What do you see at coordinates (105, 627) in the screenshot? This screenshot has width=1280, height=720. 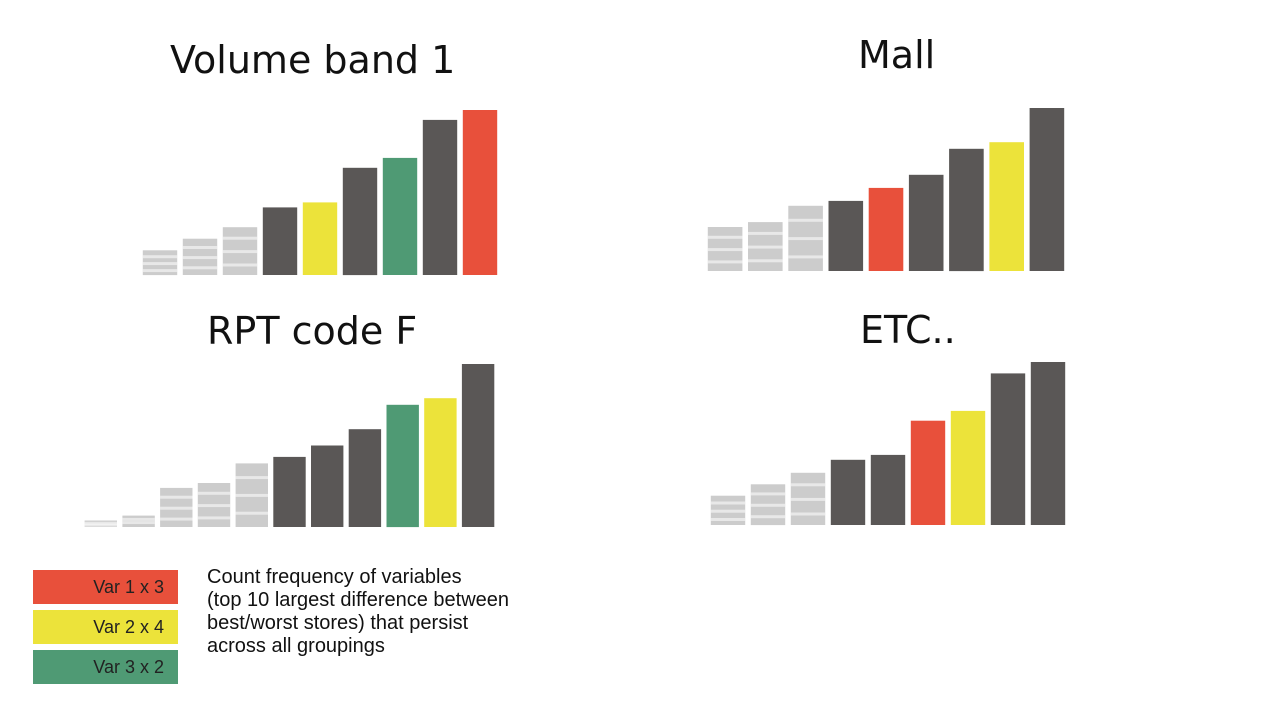 I see `legend-var-2: Var 2 x 4` at bounding box center [105, 627].